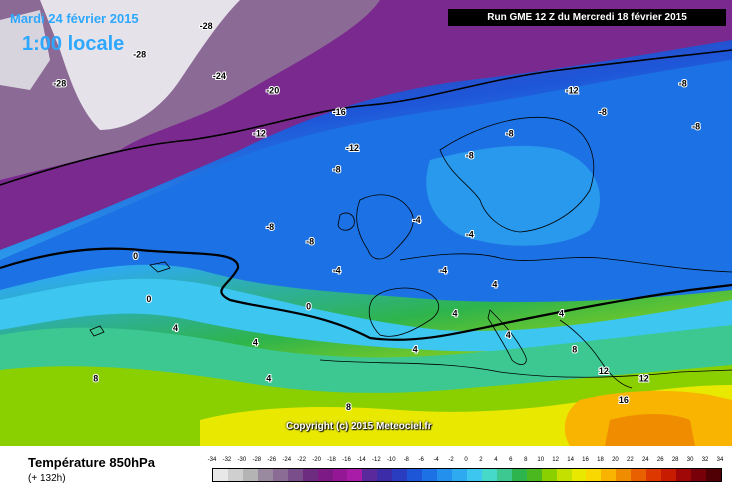 The image size is (732, 488). I want to click on copyright-notice: Copyright (c) 2015 Meteociel.fr, so click(359, 426).